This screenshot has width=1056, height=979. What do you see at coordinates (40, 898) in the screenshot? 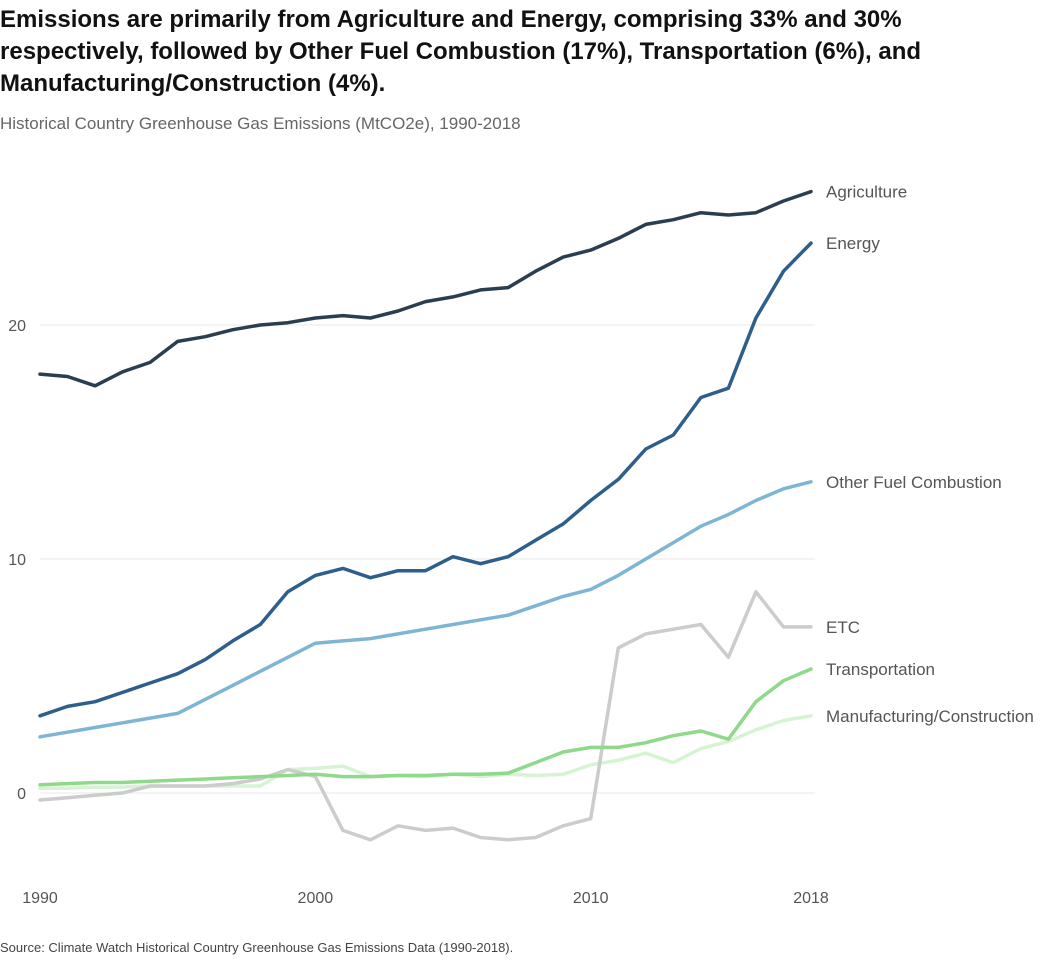
I see `x-tick-label-1990: 1990` at bounding box center [40, 898].